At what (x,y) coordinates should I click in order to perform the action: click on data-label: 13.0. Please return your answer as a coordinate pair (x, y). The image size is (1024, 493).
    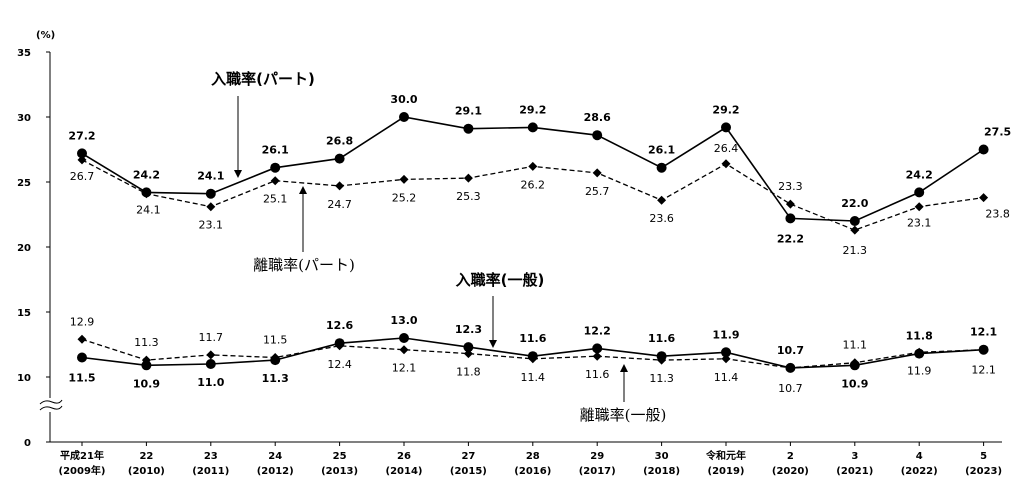
    Looking at the image, I should click on (403, 320).